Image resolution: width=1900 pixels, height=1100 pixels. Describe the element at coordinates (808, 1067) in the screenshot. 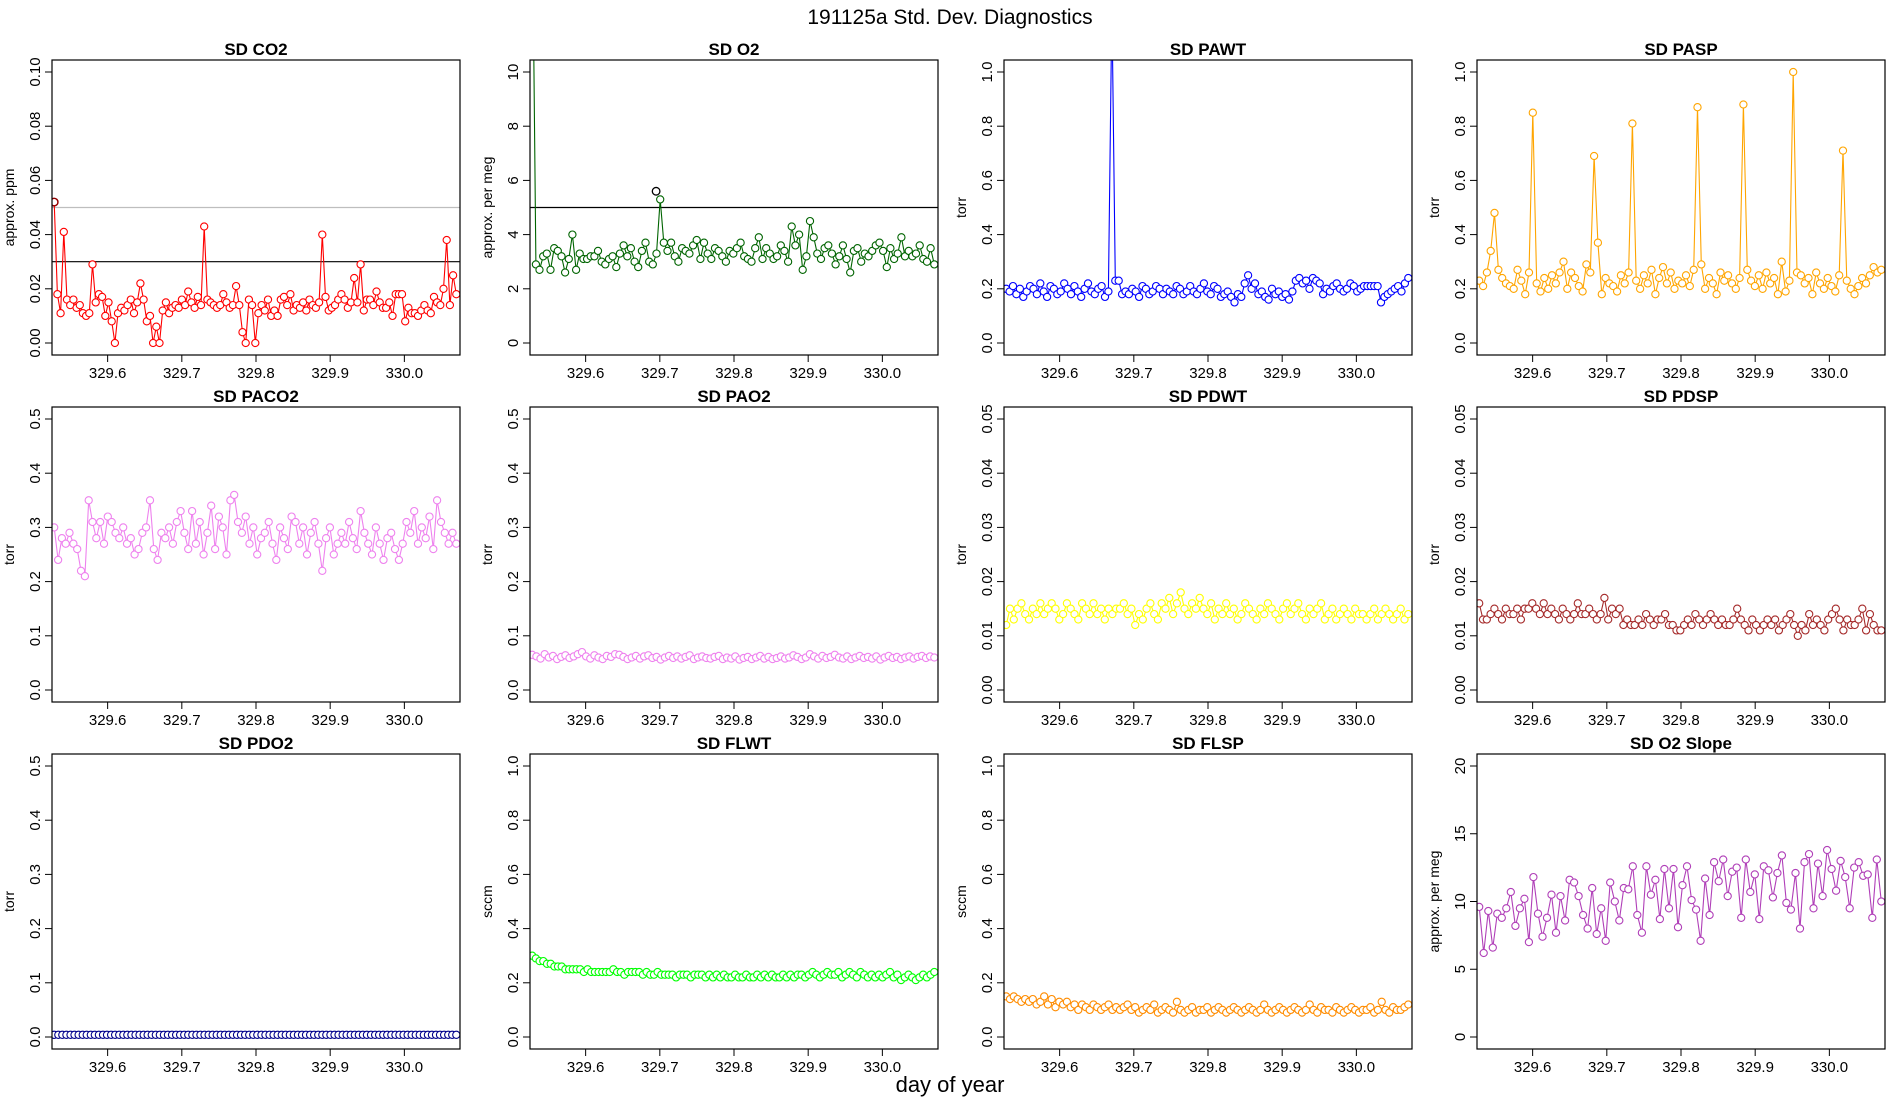

I see `x-tick-label: 329.9` at that location.